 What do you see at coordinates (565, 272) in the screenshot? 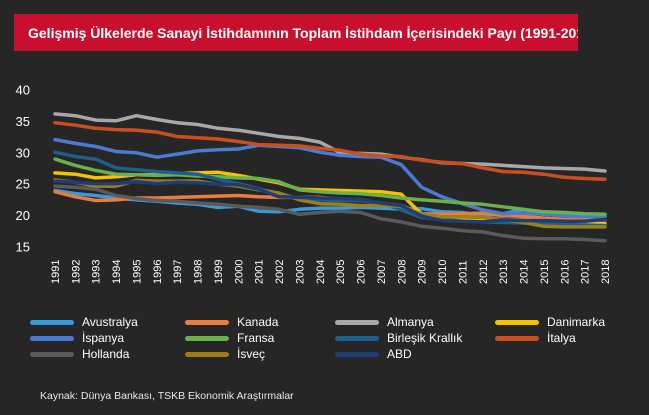
I see `x-tick-label: 2016` at bounding box center [565, 272].